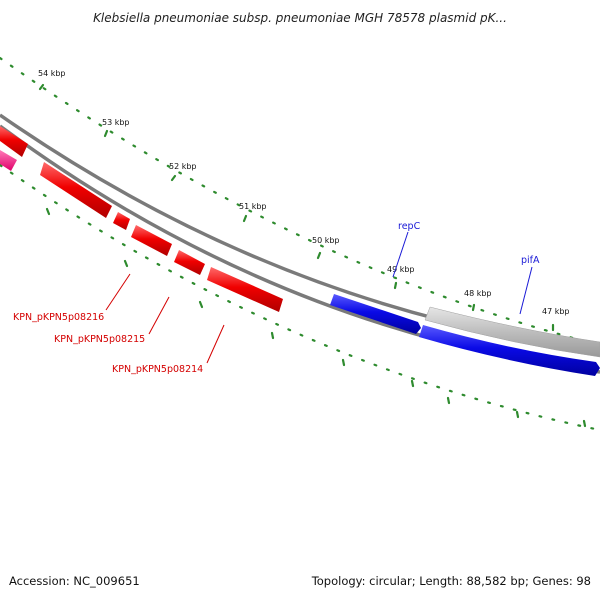 This screenshot has height=600, width=600. Describe the element at coordinates (400, 254) in the screenshot. I see `repC-leader-line` at that location.